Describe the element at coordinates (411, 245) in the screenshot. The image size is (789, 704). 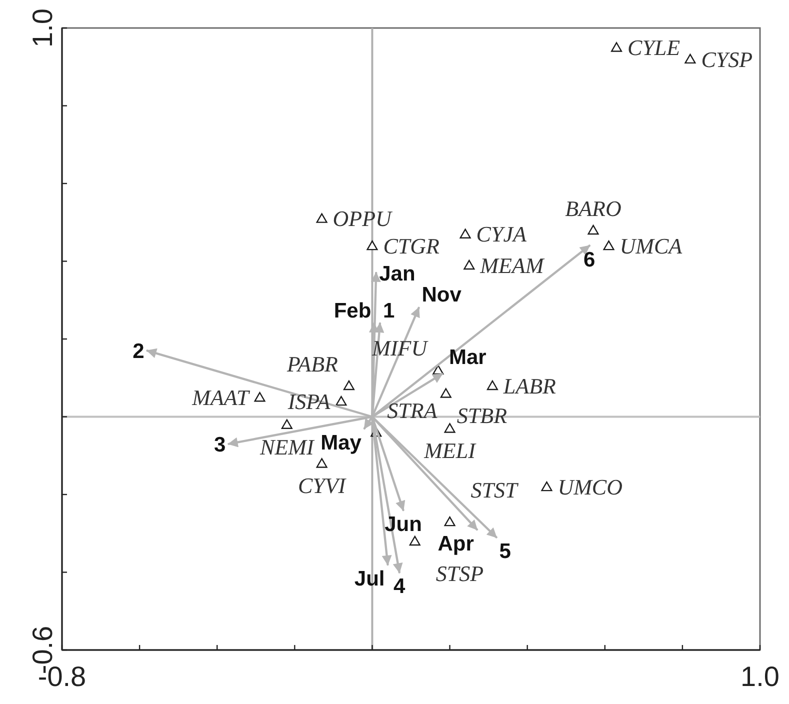
I see `annotation: CTGR` at that location.